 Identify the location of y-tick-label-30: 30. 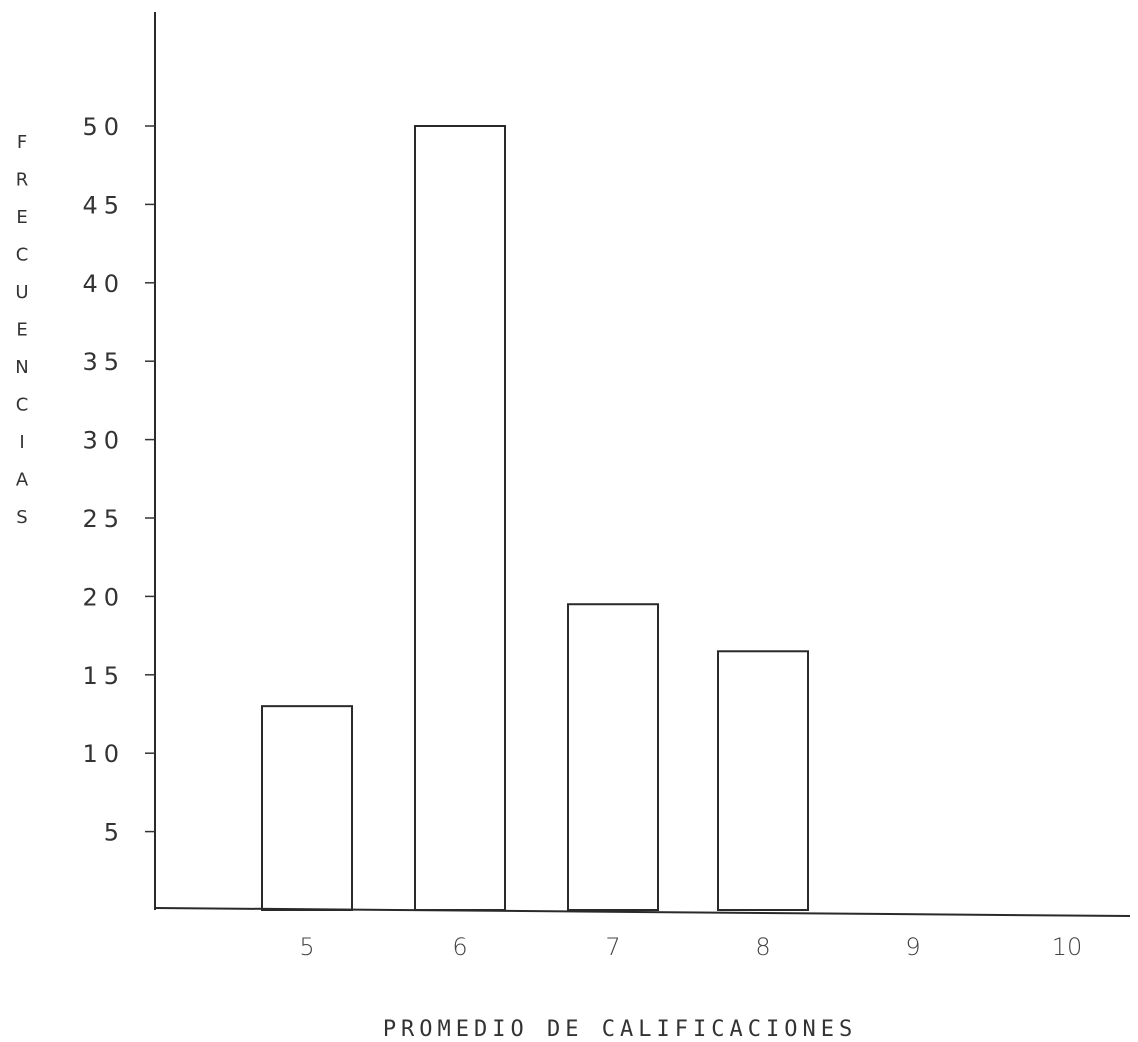
(103, 441).